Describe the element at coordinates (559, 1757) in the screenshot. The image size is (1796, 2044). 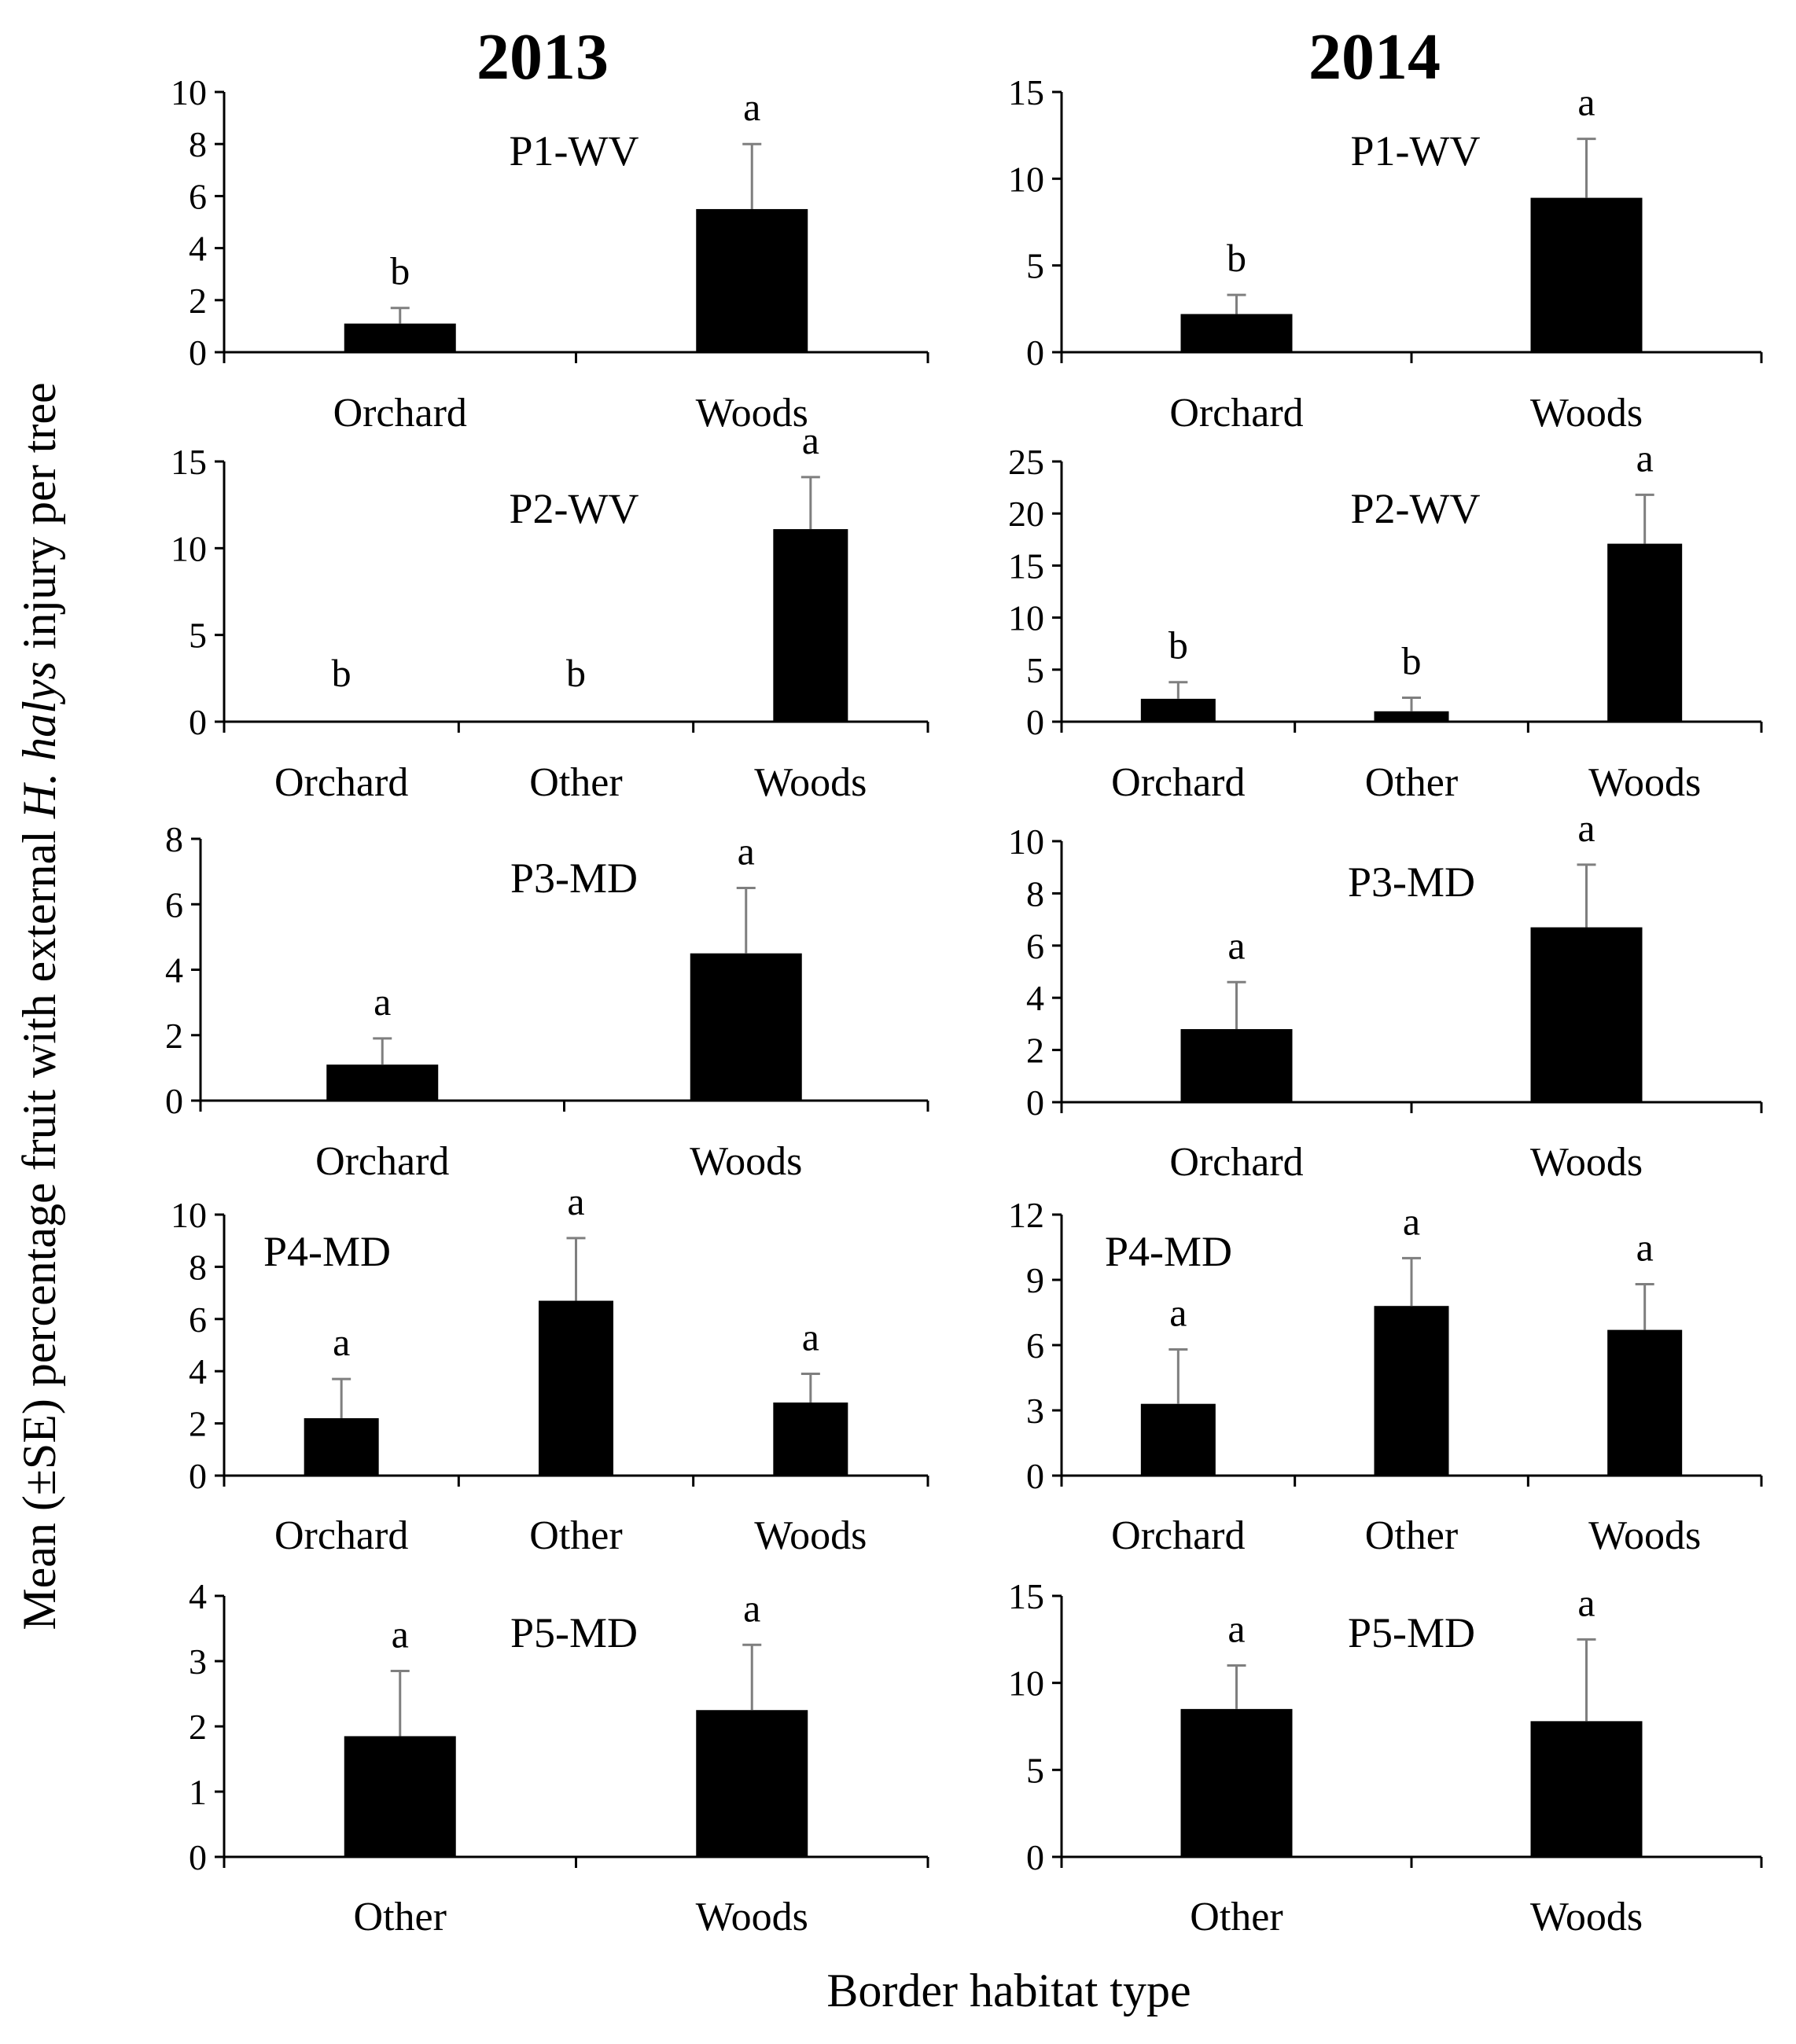
I see `panel-p5-md-2013: 0 1 2 3 4 a Other a Woods P5-MD` at that location.